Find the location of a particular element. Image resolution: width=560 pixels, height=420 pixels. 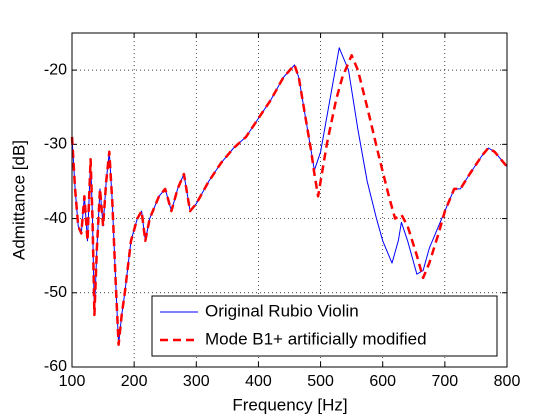

x-tick-label: 300 is located at coordinates (196, 381).